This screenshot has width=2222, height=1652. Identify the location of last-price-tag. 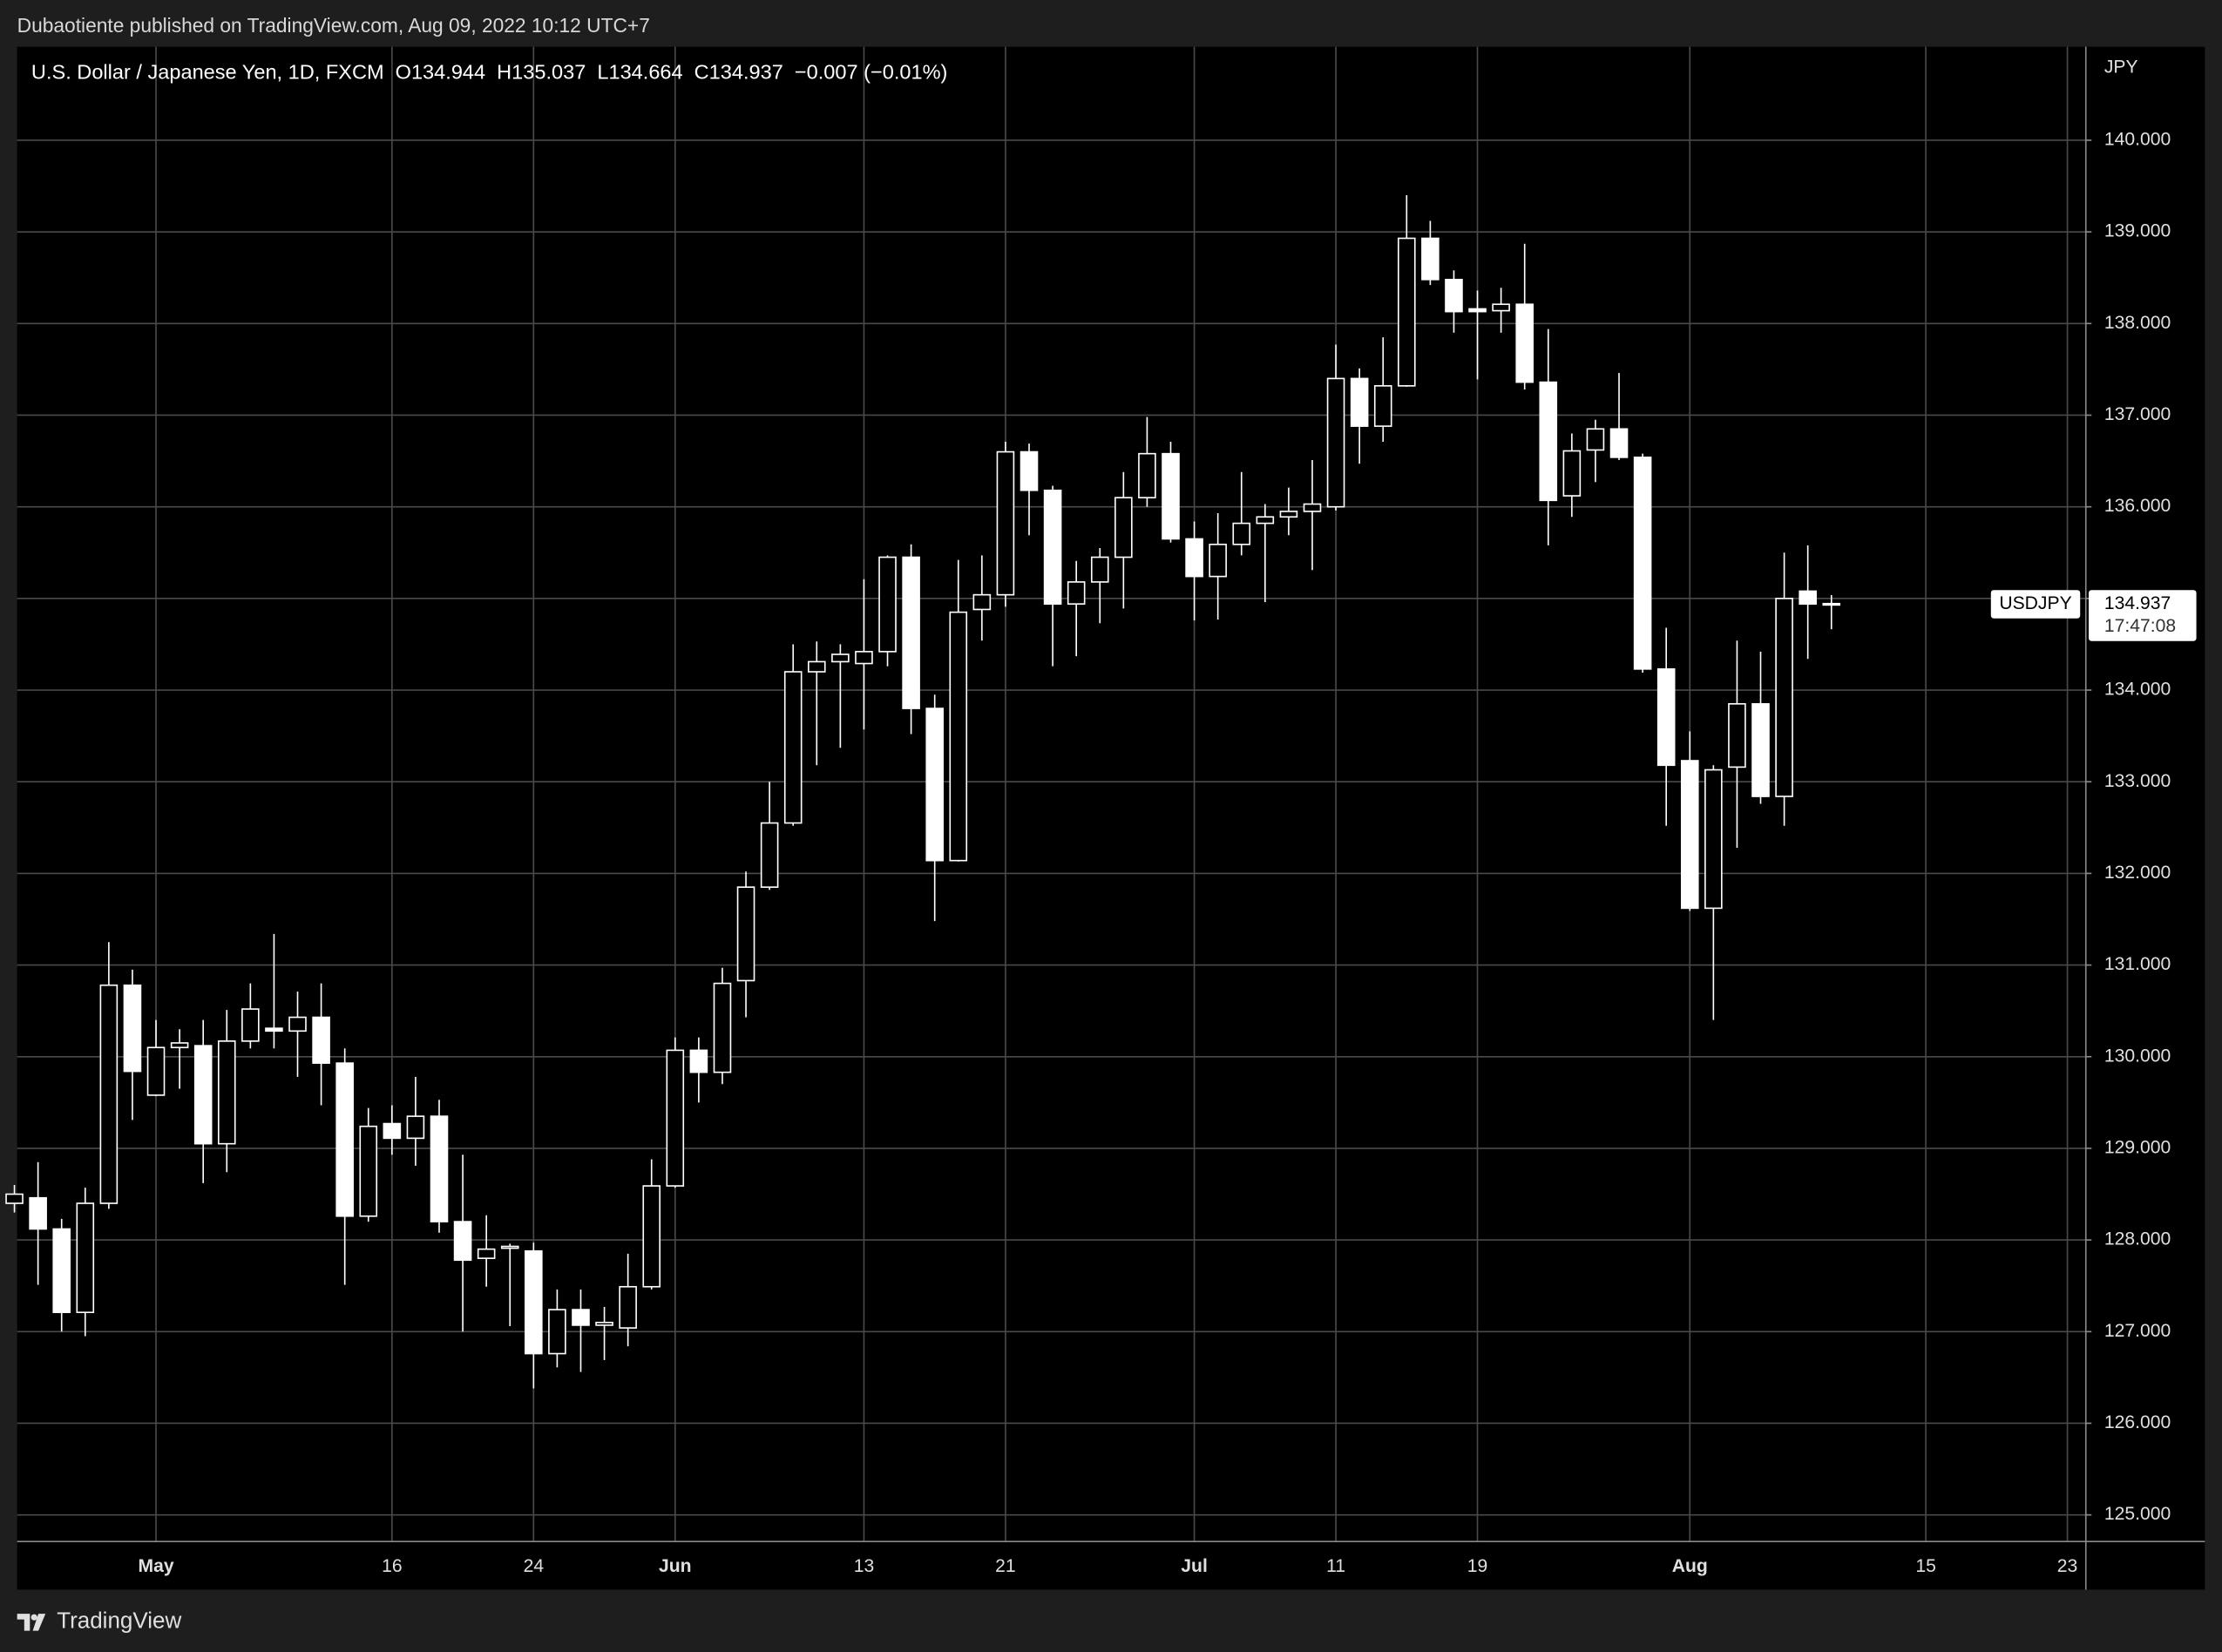
(2142, 615).